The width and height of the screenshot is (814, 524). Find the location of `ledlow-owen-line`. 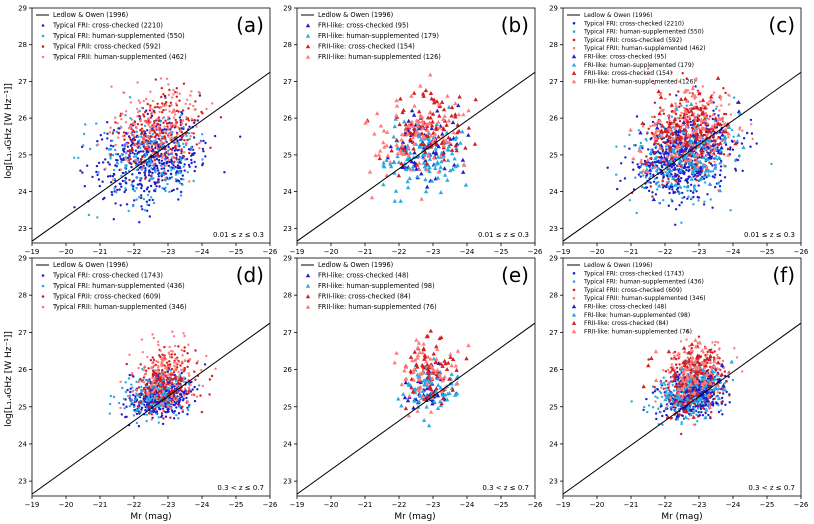

ledlow-owen-line is located at coordinates (416, 408).